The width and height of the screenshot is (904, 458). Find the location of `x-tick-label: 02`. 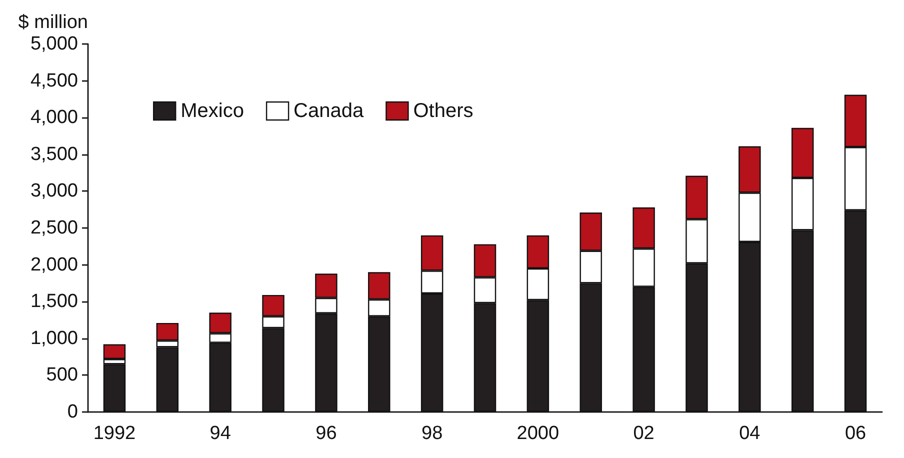

x-tick-label: 02 is located at coordinates (643, 433).